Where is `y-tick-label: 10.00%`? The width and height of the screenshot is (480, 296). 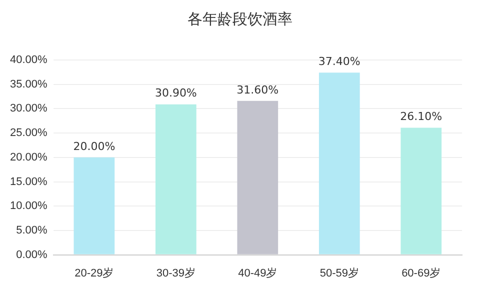
y-tick-label: 10.00% is located at coordinates (29, 206).